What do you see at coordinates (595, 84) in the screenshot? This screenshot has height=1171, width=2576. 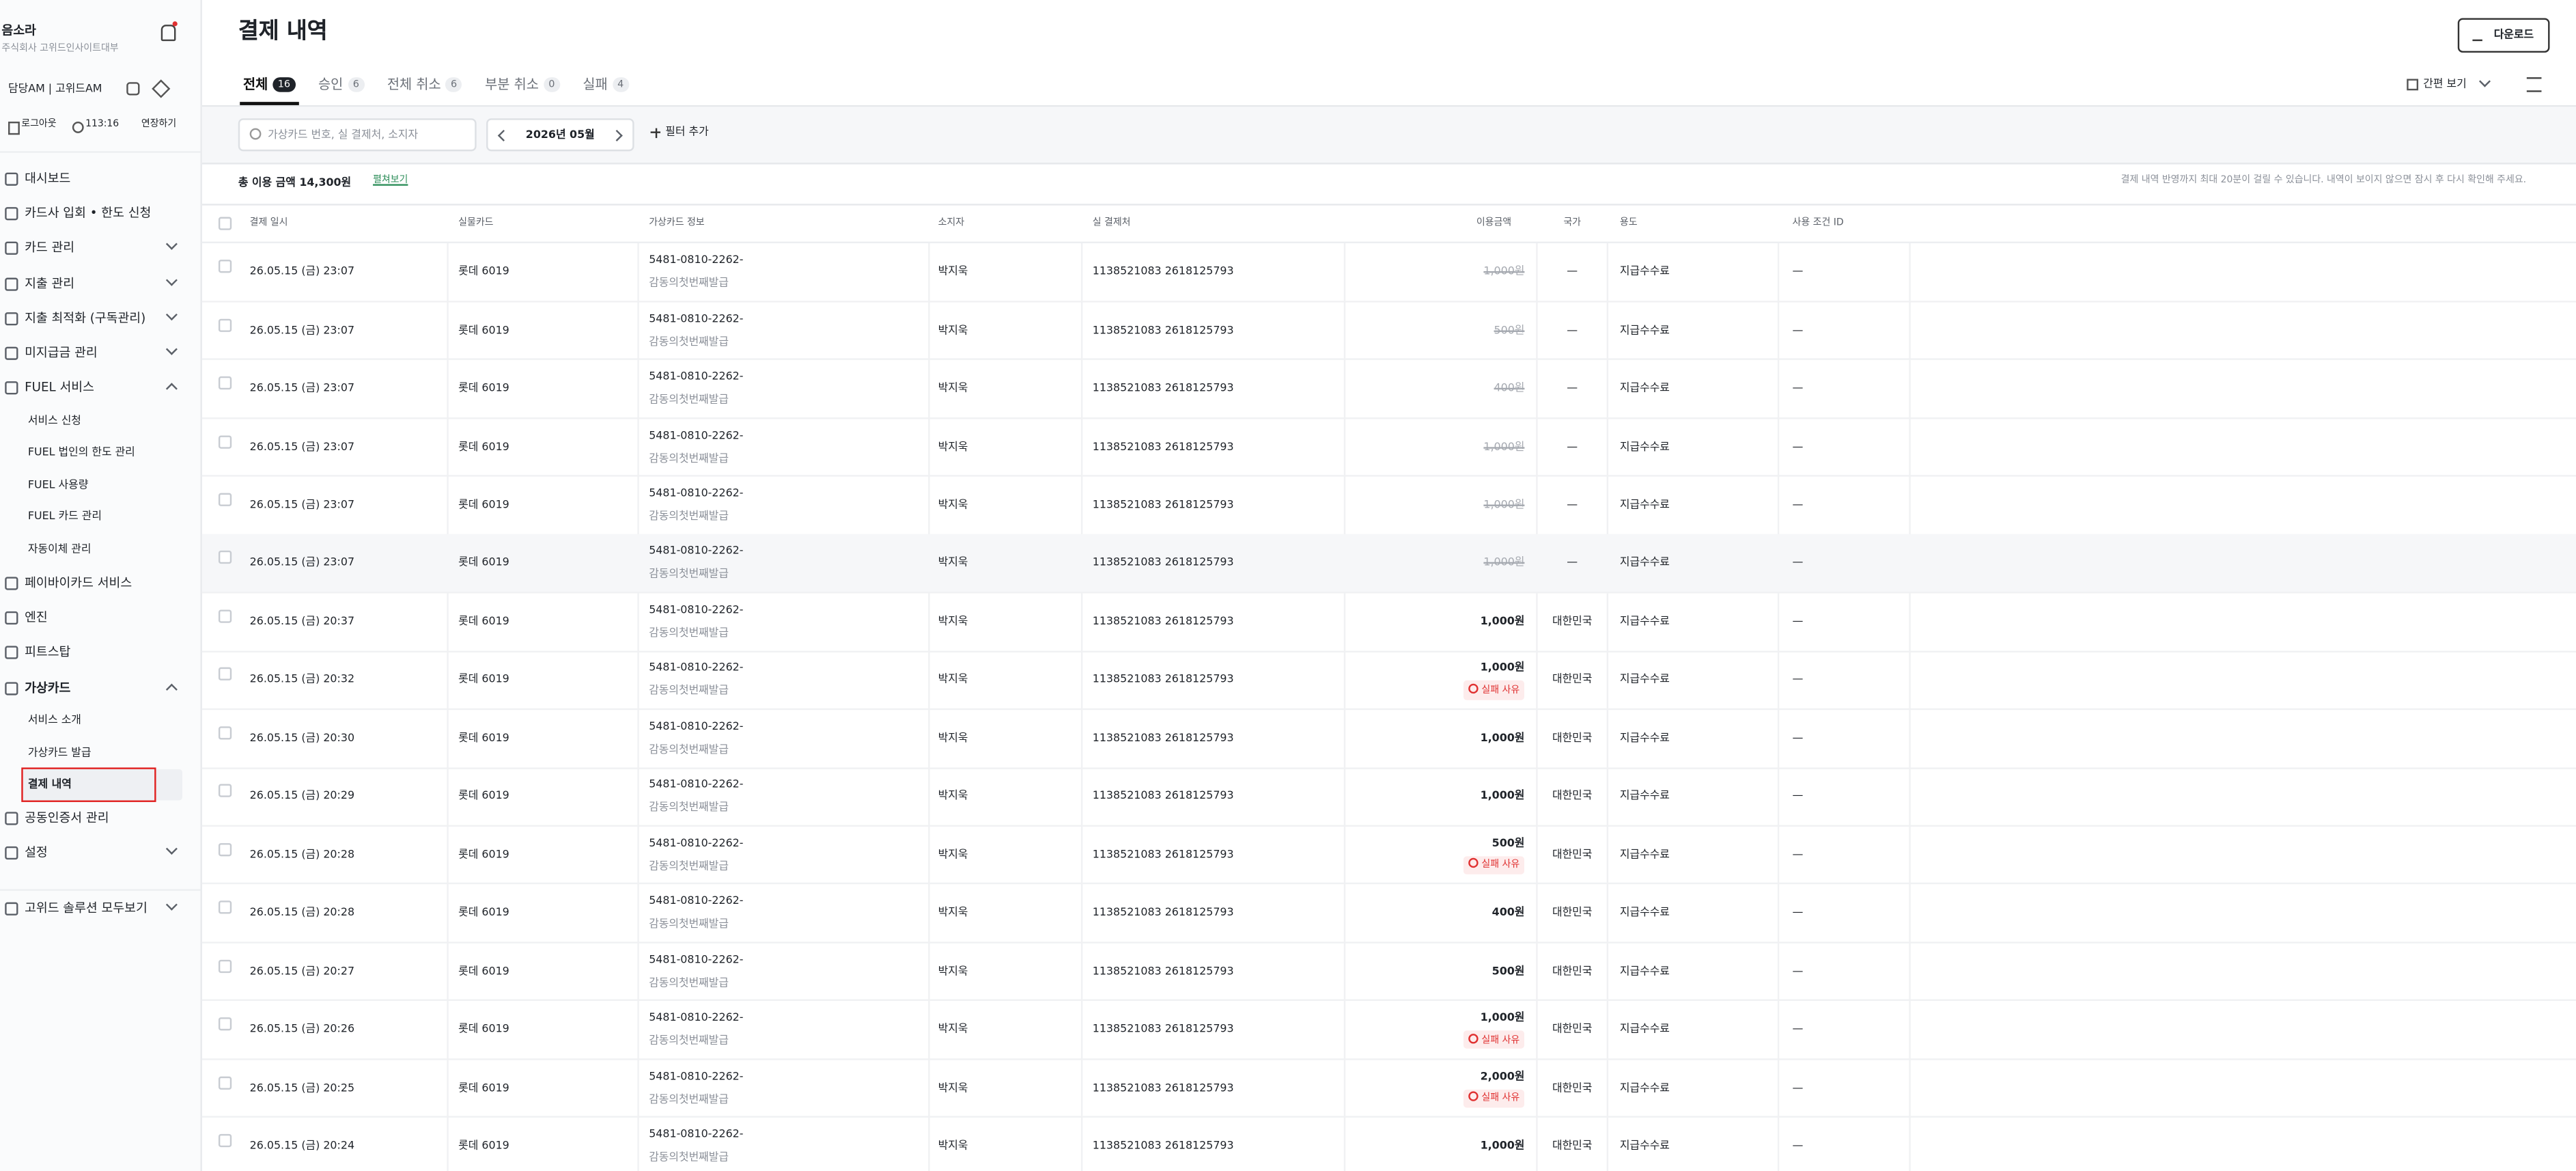 I see `tab-label: 실패` at bounding box center [595, 84].